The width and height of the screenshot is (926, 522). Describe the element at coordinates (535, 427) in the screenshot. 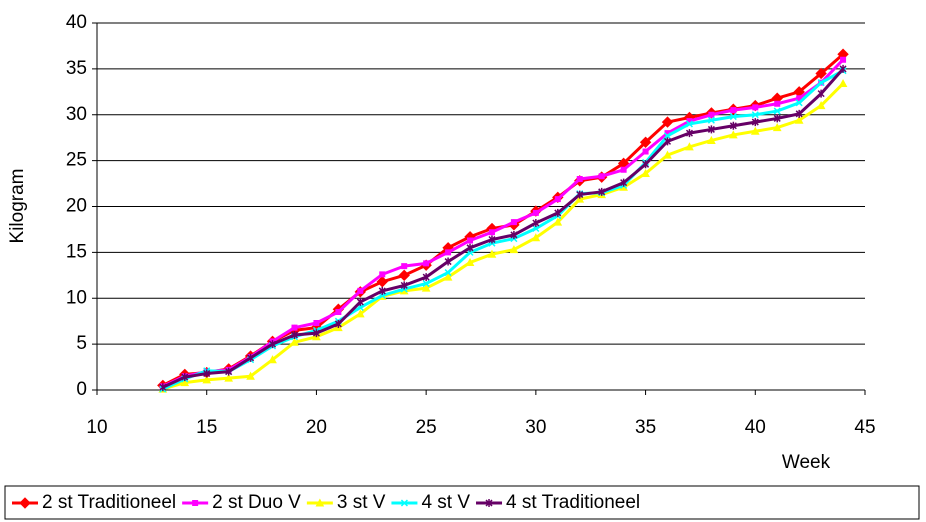

I see `x-tick-label: 30` at that location.